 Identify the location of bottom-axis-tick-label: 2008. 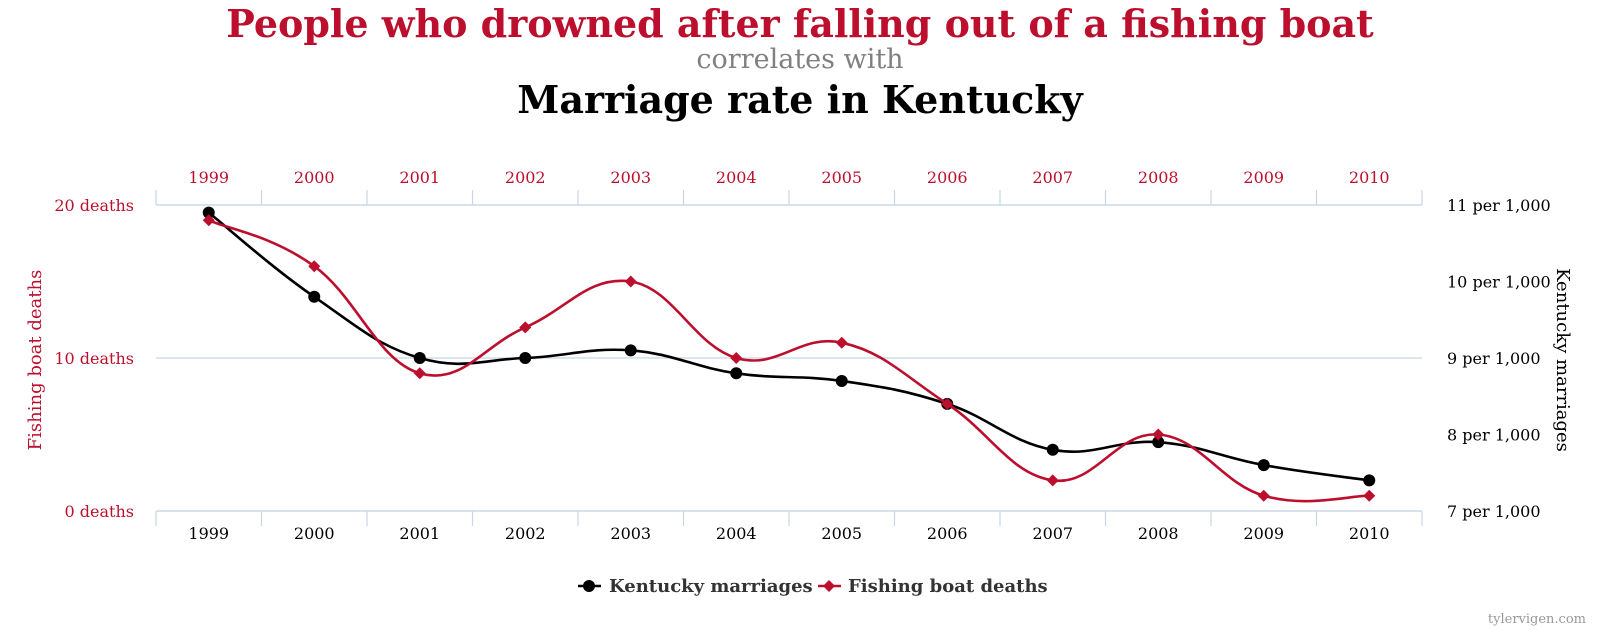
(1158, 533).